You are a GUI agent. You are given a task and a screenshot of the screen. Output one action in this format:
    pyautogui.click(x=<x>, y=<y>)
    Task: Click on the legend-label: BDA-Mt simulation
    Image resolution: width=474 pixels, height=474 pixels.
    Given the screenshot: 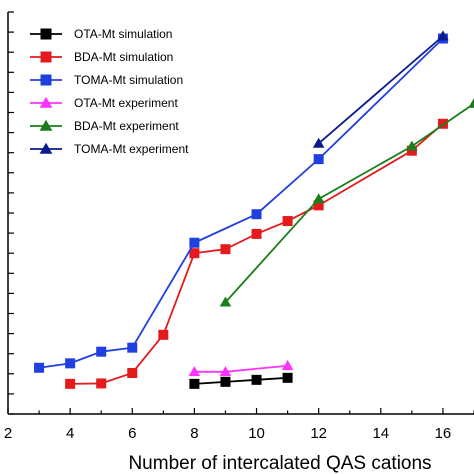 What is the action you would take?
    pyautogui.click(x=123, y=57)
    